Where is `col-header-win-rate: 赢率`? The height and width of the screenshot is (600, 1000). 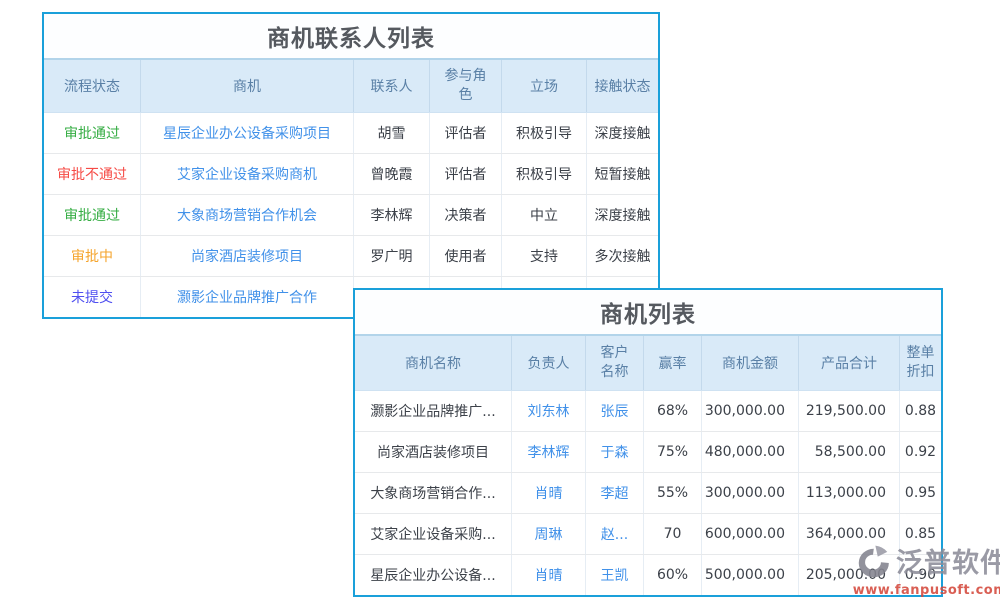 col-header-win-rate: 赢率 is located at coordinates (673, 363).